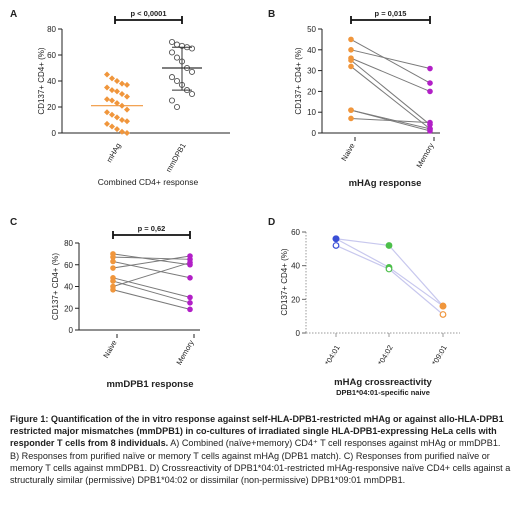 This screenshot has height=526, width=520. Describe the element at coordinates (55, 286) in the screenshot. I see `panel-c-y-label: CD137+ CD4+ (%)` at that location.